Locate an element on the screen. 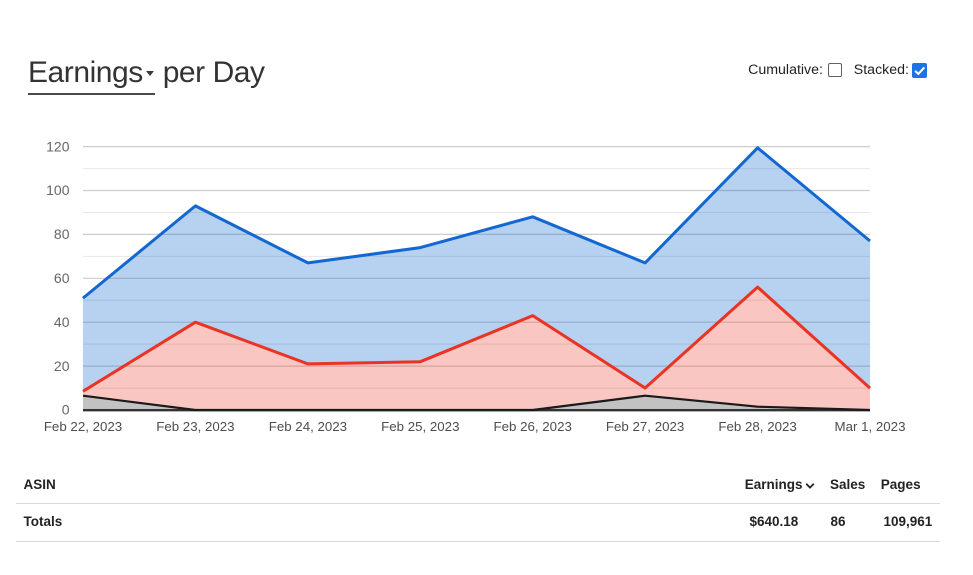  svg-text: Feb 24, 2023 is located at coordinates (308, 426).